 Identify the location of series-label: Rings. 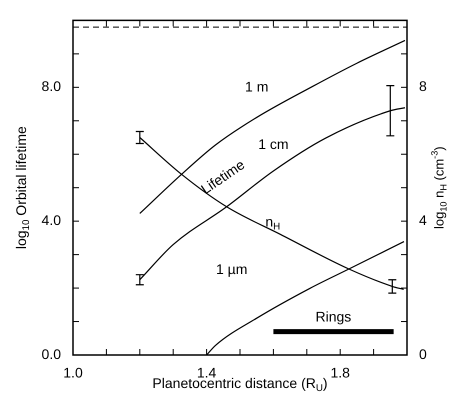
(334, 316).